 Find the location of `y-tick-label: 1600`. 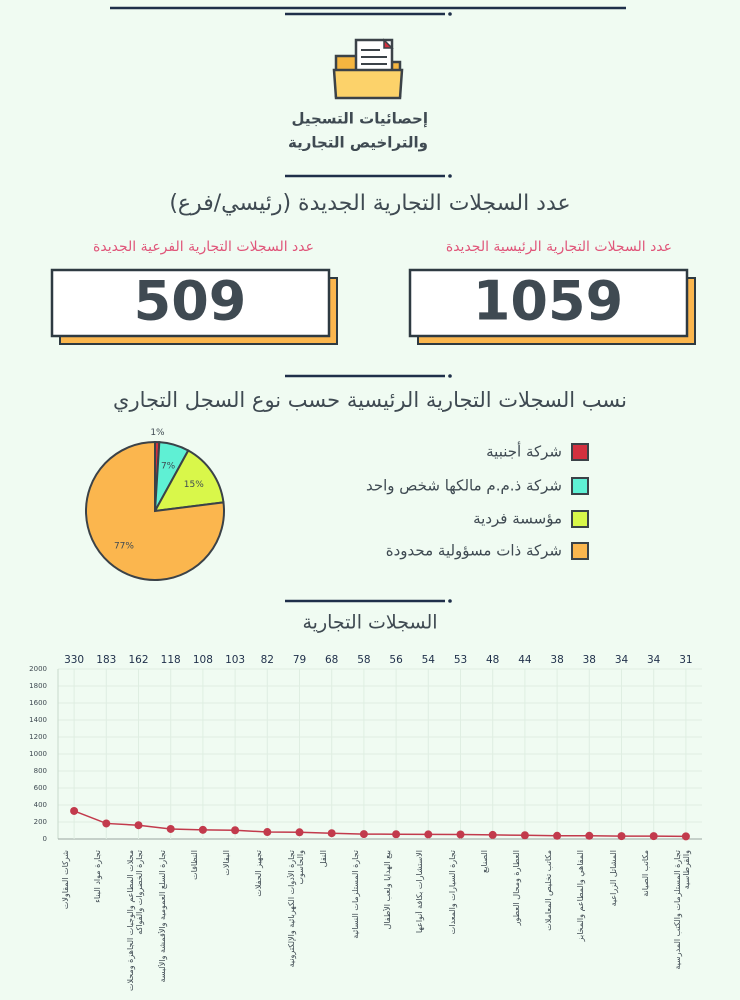

y-tick-label: 1600 is located at coordinates (38, 703).